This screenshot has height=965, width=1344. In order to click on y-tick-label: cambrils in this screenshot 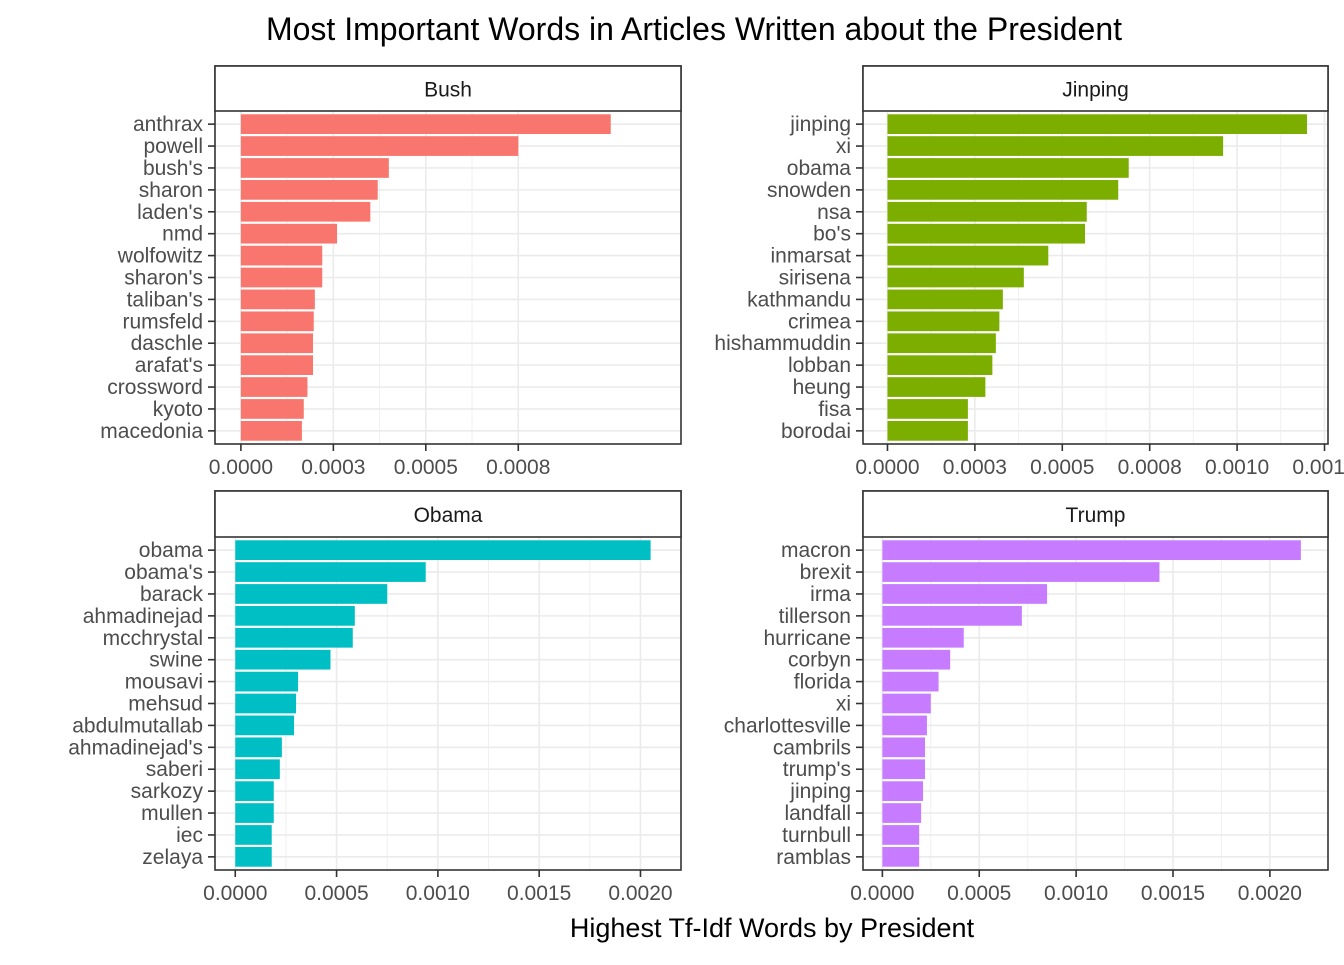, I will do `click(812, 747)`.